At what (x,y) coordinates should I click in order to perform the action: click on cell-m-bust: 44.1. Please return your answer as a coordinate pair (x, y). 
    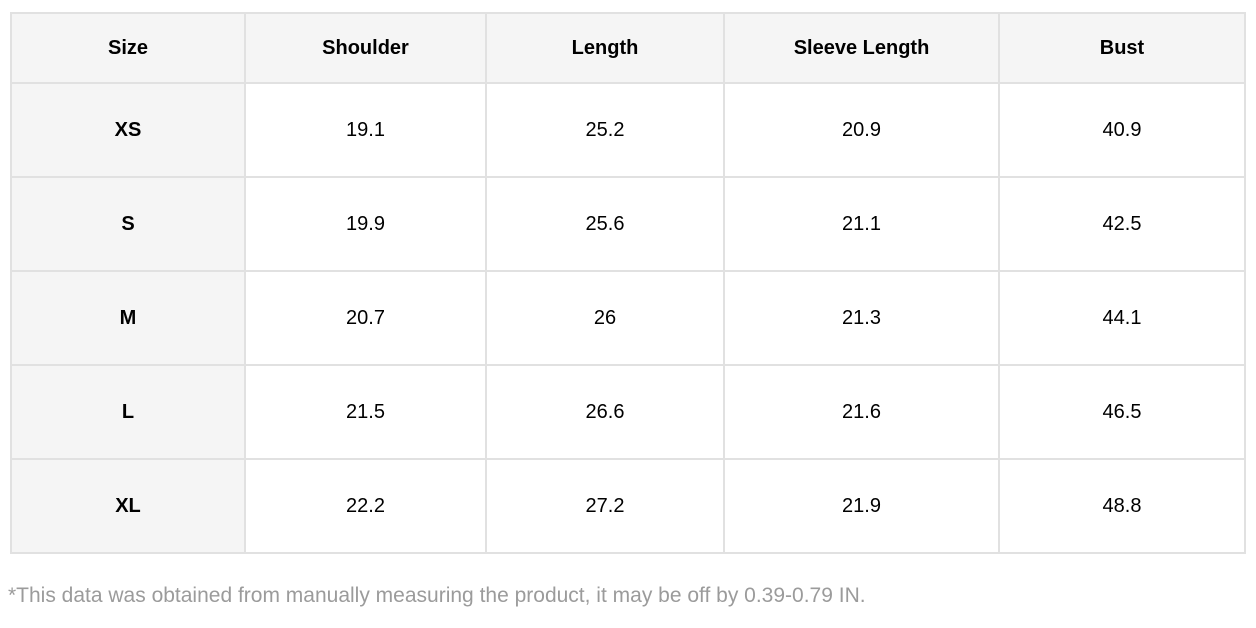
    Looking at the image, I should click on (1122, 318).